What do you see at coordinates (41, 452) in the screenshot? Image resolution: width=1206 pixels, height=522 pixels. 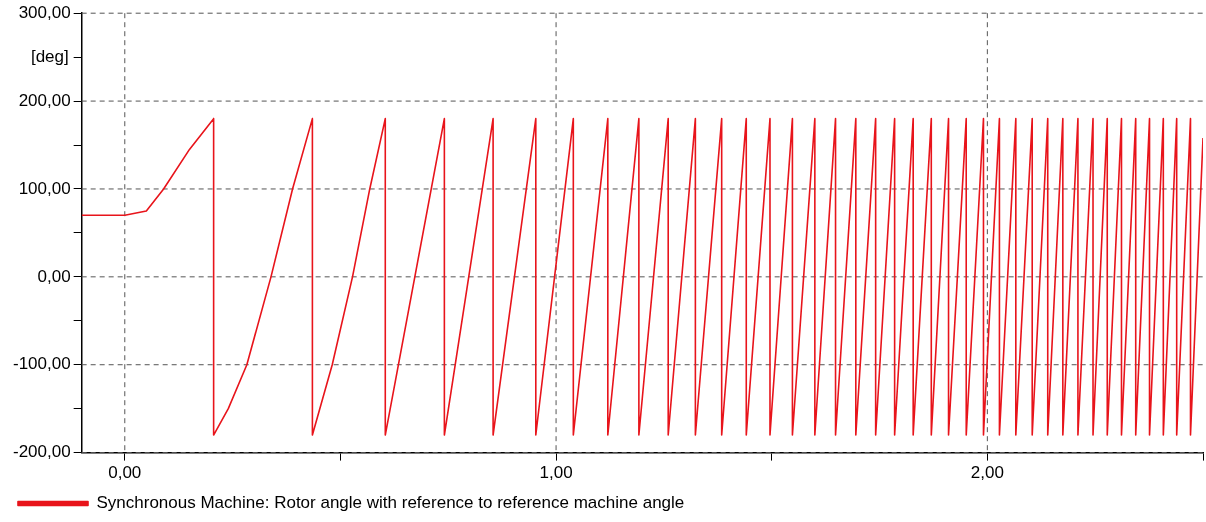 I see `y-tick-label: -200,00` at bounding box center [41, 452].